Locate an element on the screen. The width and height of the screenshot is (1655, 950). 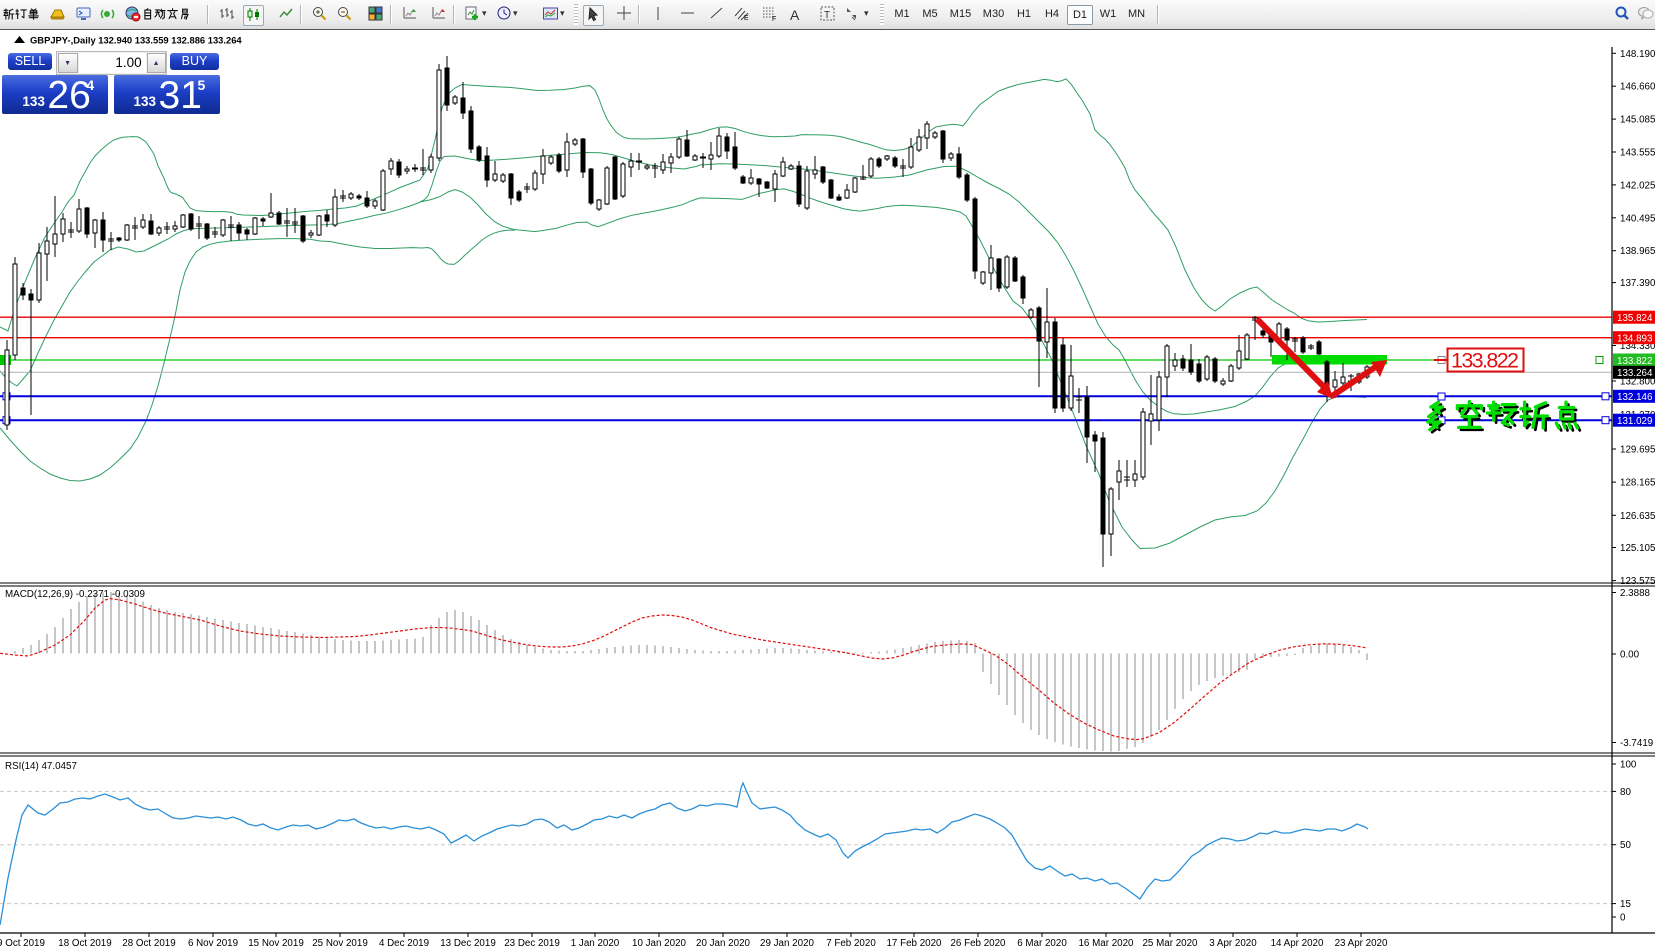
svg-text: 0 is located at coordinates (1623, 918).